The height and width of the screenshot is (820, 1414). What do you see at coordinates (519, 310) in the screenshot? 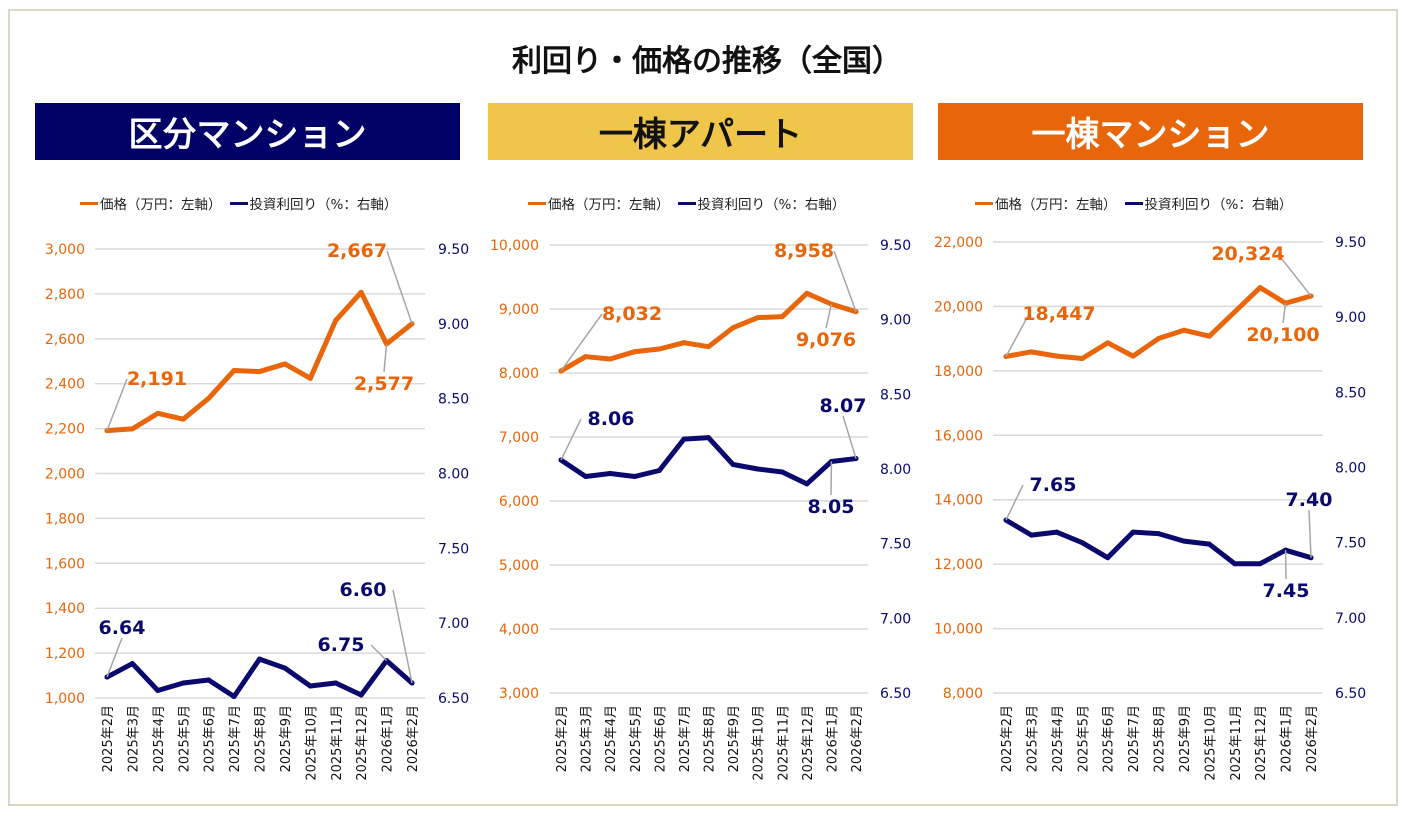
I see `left-axis-tick-label: 9,000` at bounding box center [519, 310].